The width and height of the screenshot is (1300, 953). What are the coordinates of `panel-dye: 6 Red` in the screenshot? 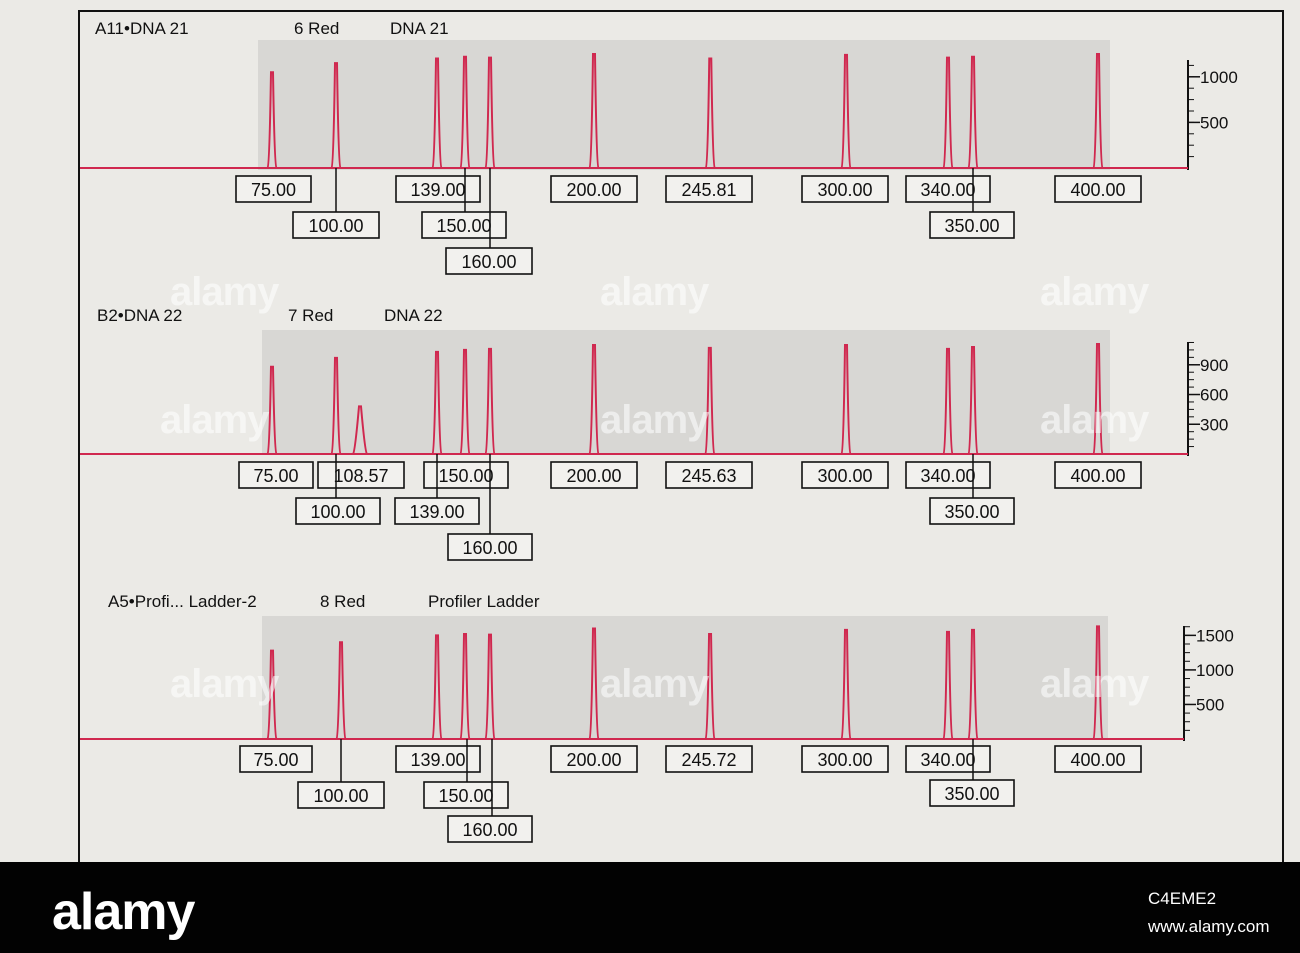 It's located at (316, 28).